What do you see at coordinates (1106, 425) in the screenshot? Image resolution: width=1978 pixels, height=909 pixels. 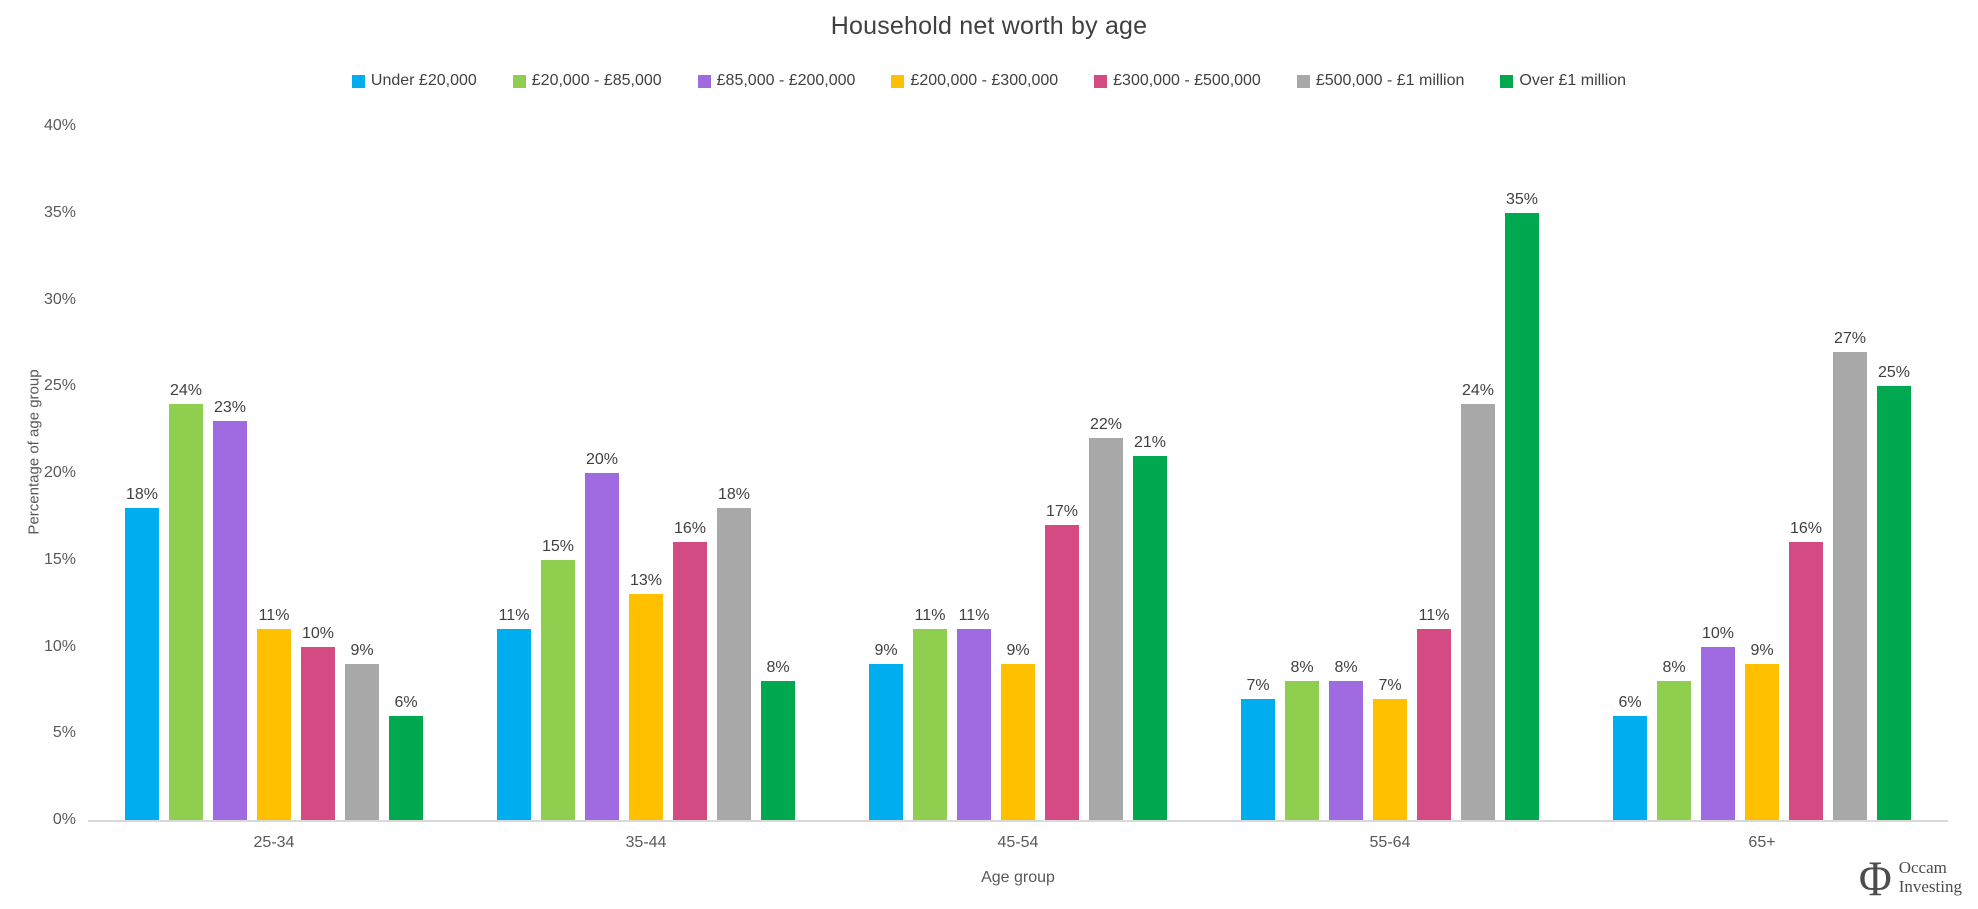 I see `bar-data-label: 22%` at bounding box center [1106, 425].